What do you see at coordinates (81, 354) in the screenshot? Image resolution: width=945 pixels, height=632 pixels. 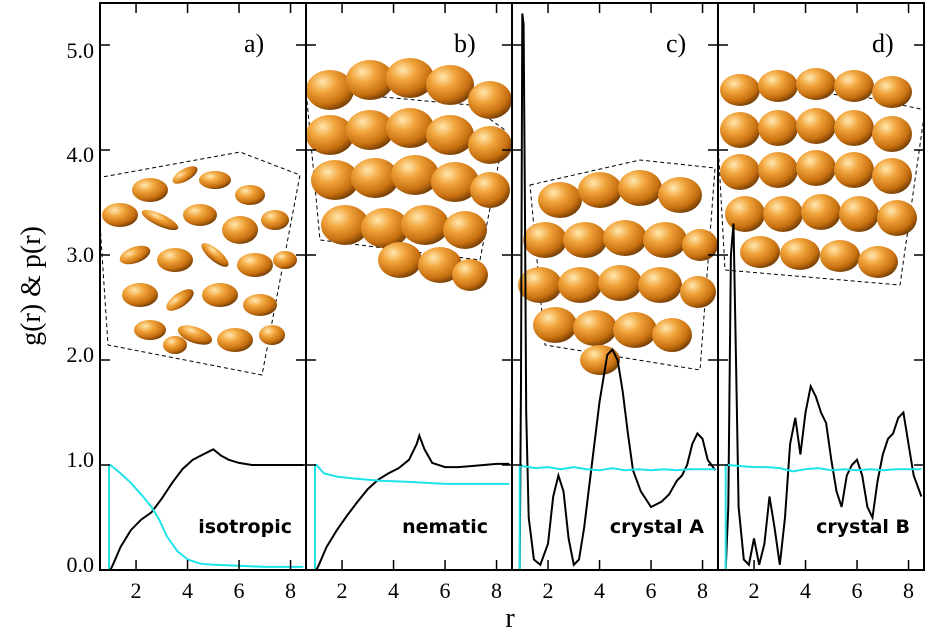 I see `y-tick-label: 2.0` at bounding box center [81, 354].